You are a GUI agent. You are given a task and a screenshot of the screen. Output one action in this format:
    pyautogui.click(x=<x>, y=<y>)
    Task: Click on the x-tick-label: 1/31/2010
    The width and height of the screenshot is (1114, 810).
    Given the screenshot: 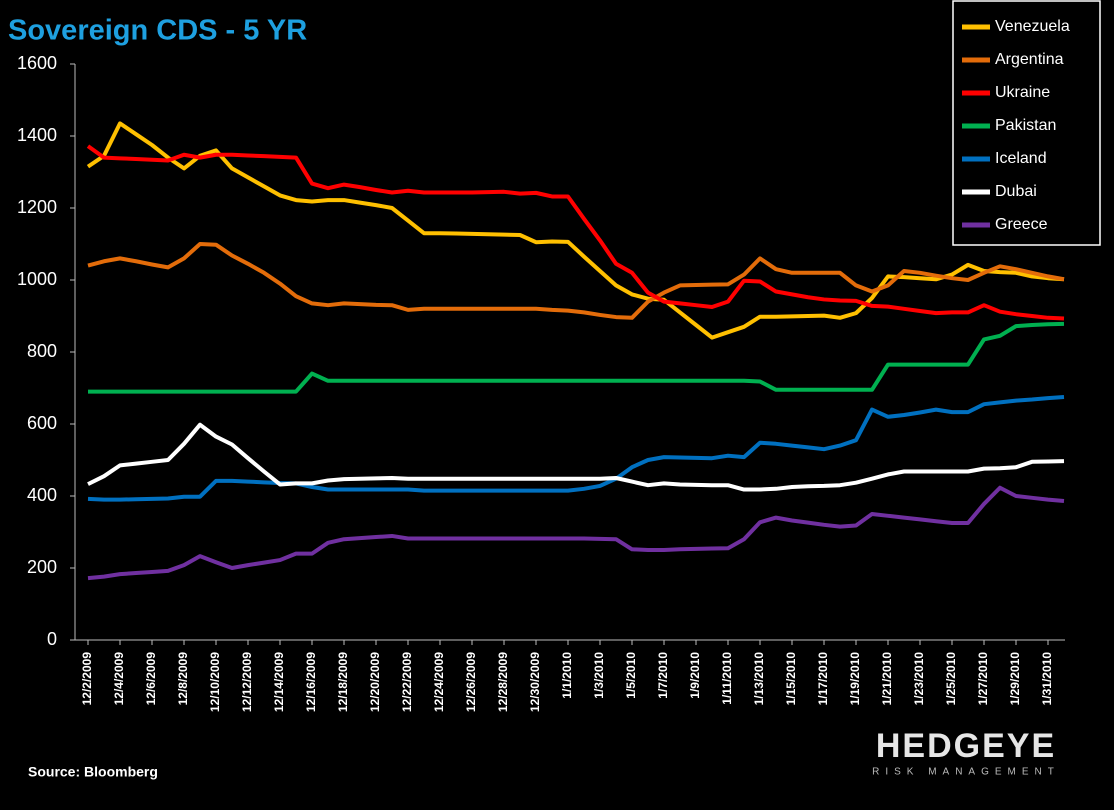 What is the action you would take?
    pyautogui.click(x=1047, y=679)
    